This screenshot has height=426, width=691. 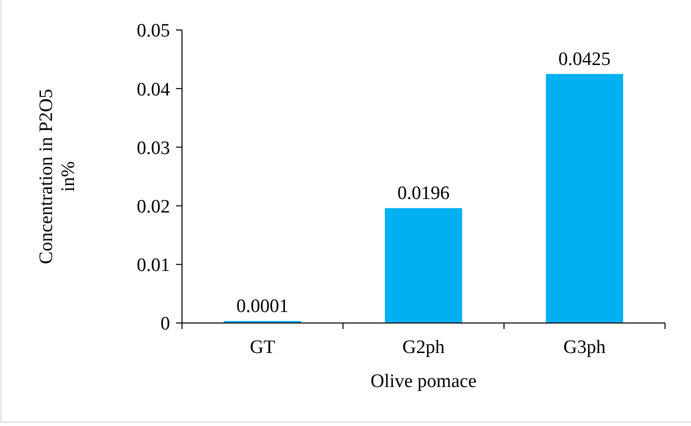 I want to click on data-label: 0.0001, so click(x=262, y=306).